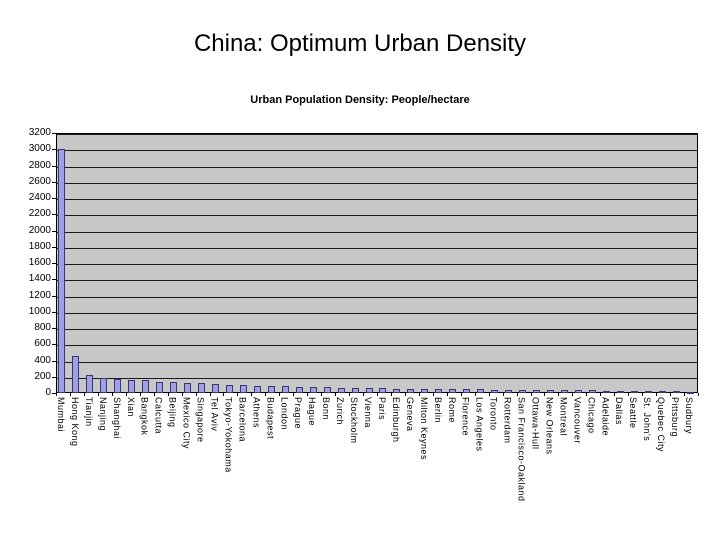 The height and width of the screenshot is (540, 720). I want to click on x-category-label: Pittsburg, so click(675, 417).